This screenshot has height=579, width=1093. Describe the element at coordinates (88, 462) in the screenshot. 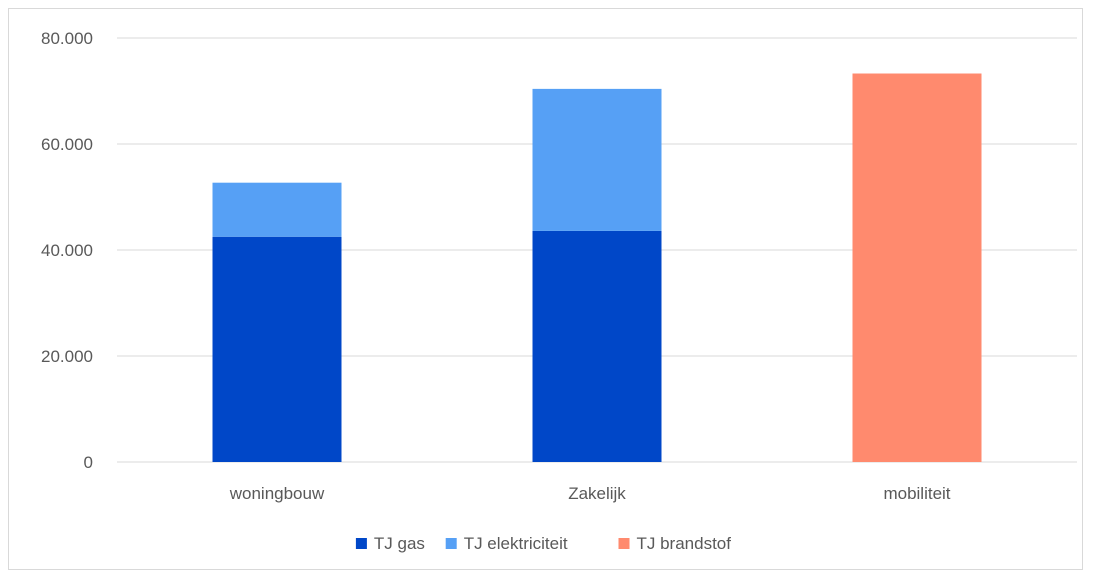

I see `y-tick-label: 0` at that location.